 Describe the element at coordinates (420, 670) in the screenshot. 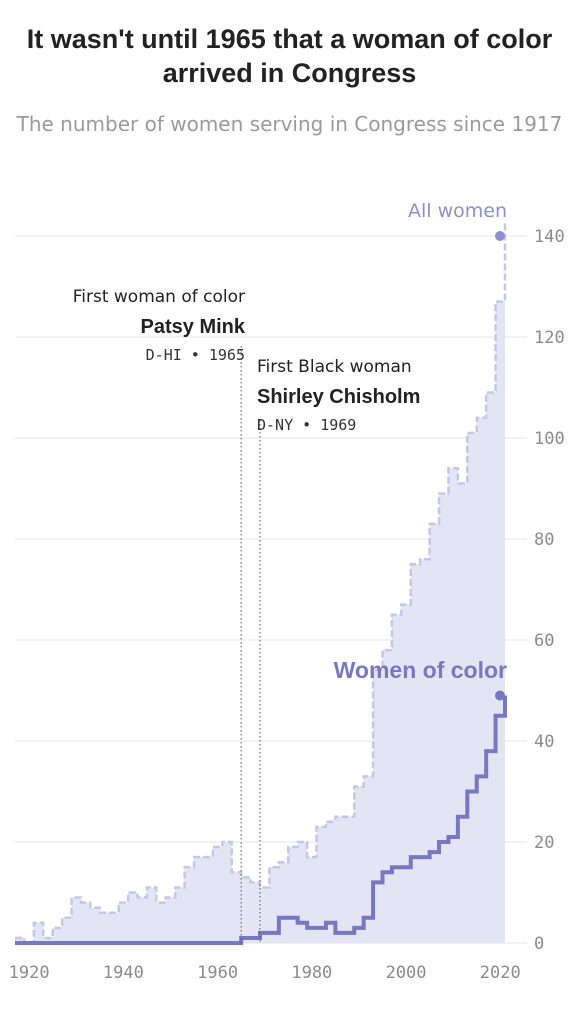

I see `women-of-color-label: Women of color` at that location.